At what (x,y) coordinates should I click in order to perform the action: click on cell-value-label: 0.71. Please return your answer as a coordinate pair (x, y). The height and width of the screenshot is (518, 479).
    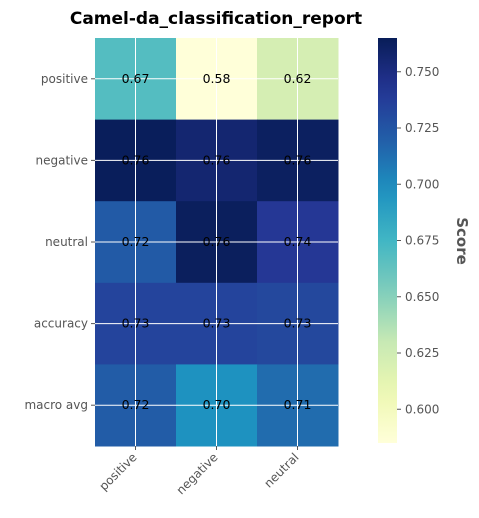
    Looking at the image, I should click on (298, 404).